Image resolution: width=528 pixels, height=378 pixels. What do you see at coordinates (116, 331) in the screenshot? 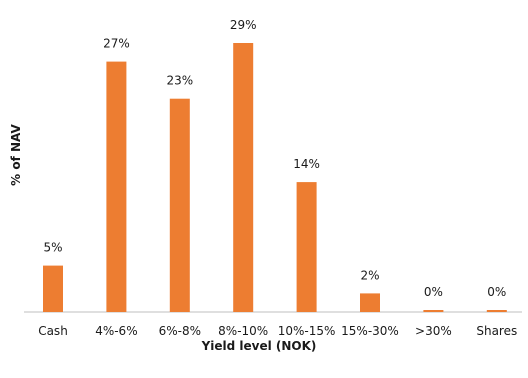
I see `x-tick-label-1: 4%-6%` at bounding box center [116, 331].